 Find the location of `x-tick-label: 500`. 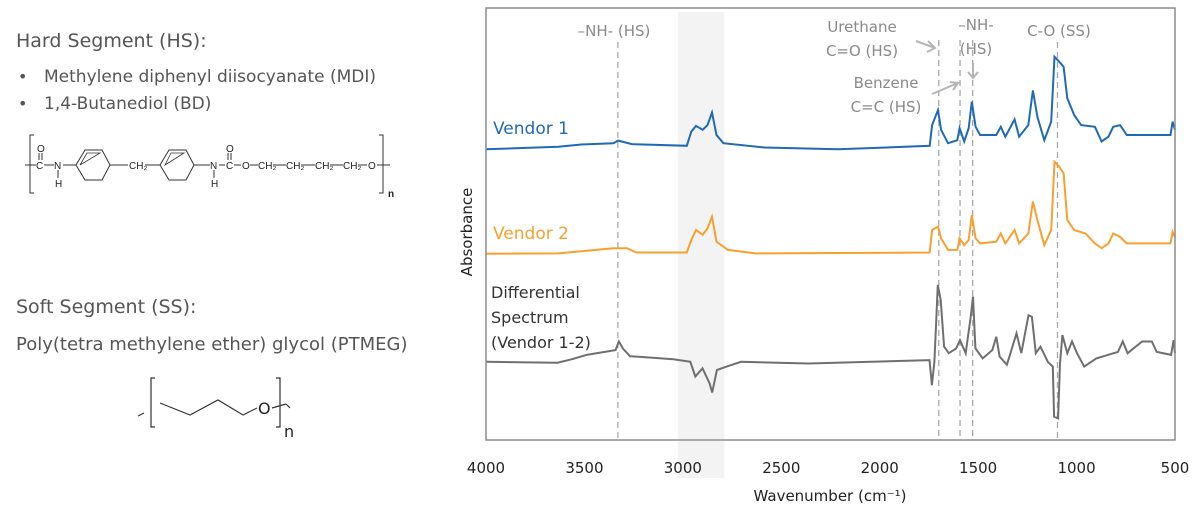

x-tick-label: 500 is located at coordinates (1175, 468).